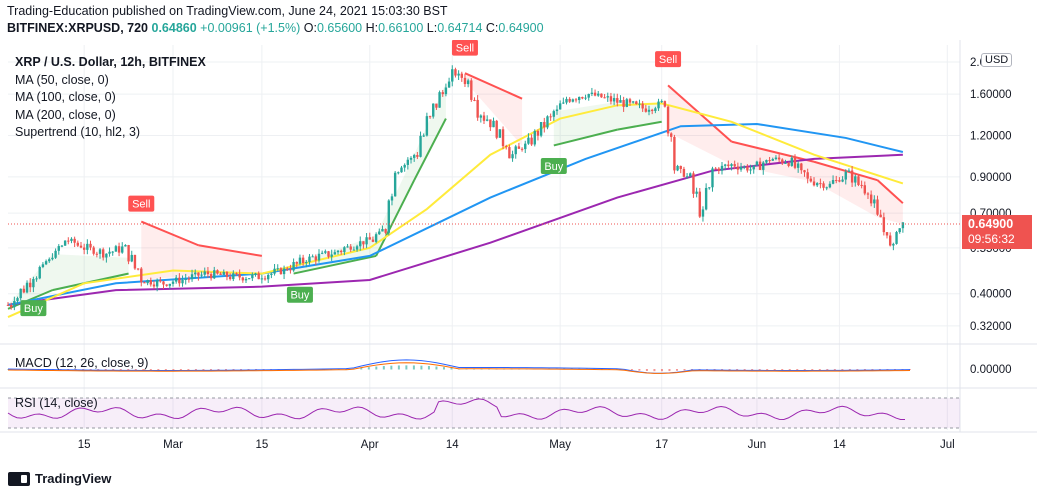  I want to click on currency-badge: USD, so click(997, 60).